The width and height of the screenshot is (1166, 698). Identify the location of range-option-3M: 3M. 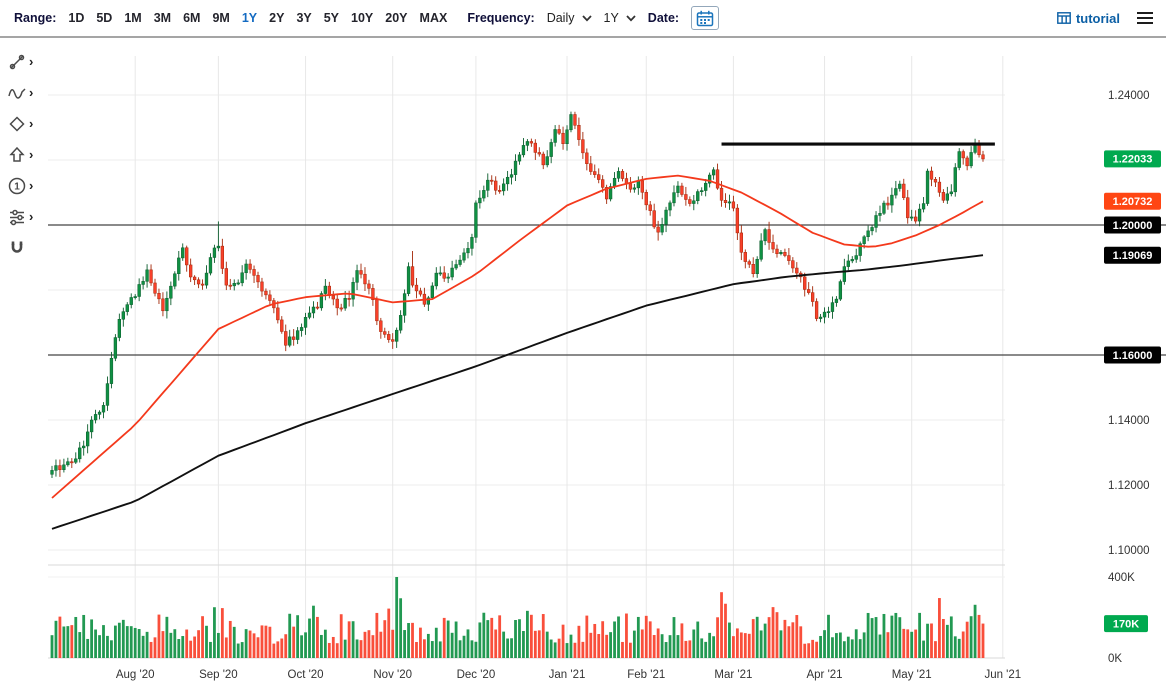
(162, 18).